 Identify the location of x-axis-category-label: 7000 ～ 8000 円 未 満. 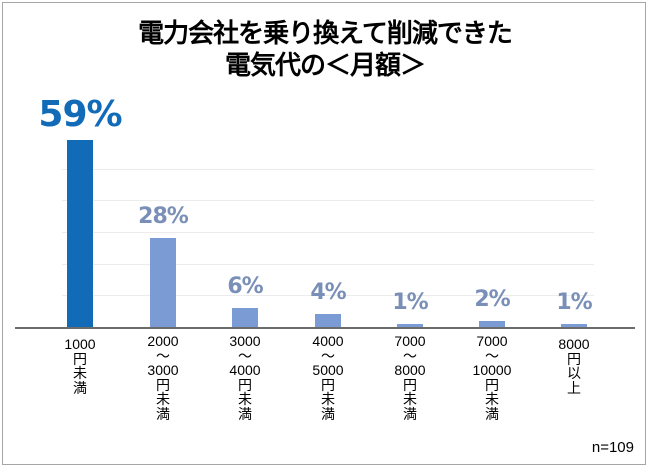
(410, 377).